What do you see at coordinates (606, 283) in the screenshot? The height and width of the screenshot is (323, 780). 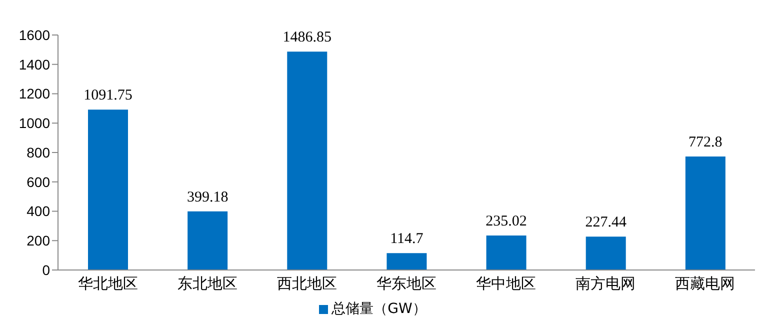 I see `x-tick-label: 南方电网` at bounding box center [606, 283].